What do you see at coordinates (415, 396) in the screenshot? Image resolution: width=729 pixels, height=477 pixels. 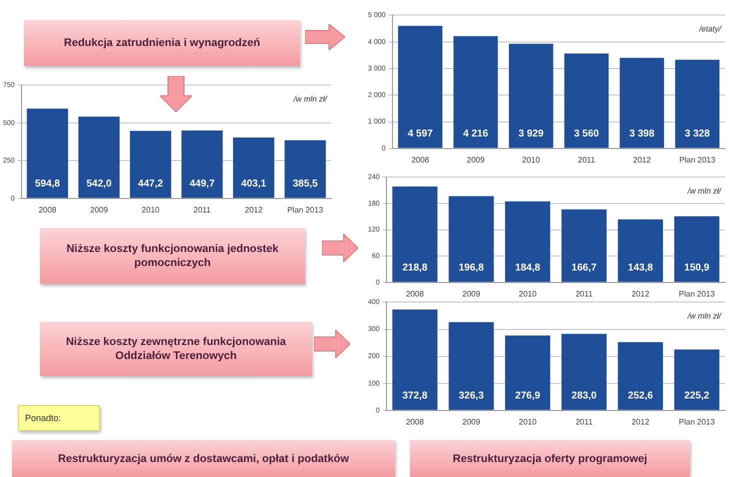 I see `data-label: 372,8` at bounding box center [415, 396].